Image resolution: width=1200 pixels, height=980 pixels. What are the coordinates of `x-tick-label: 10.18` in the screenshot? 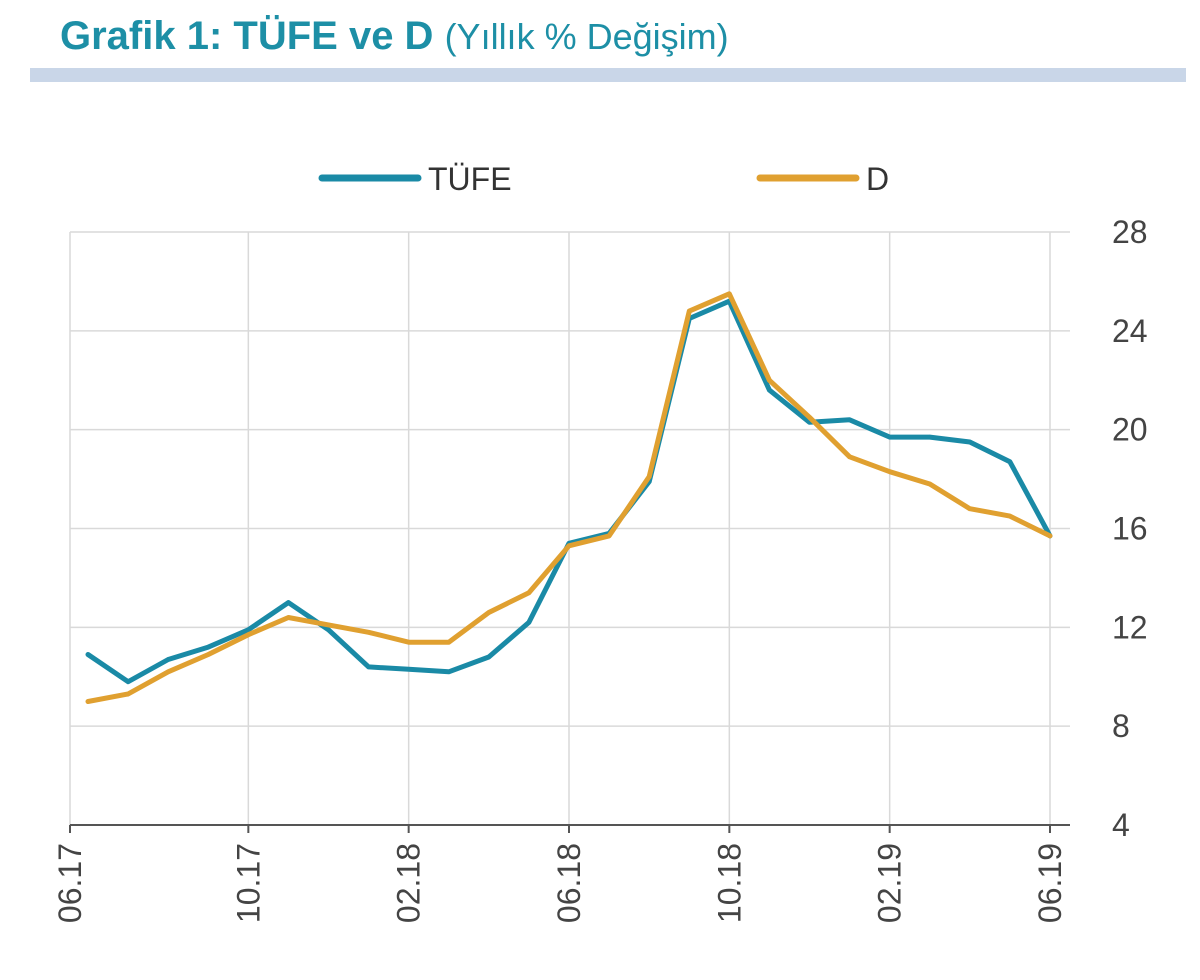 It's located at (729, 883).